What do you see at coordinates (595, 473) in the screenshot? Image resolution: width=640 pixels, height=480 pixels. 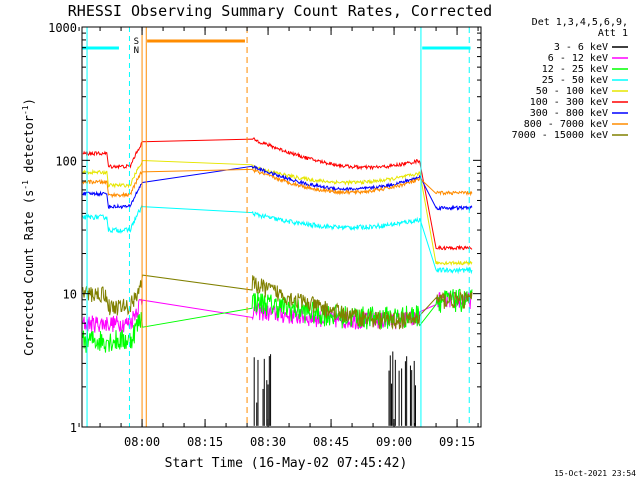 I see `footer-timestamp: 15-Oct-2021 23:54` at bounding box center [595, 473].